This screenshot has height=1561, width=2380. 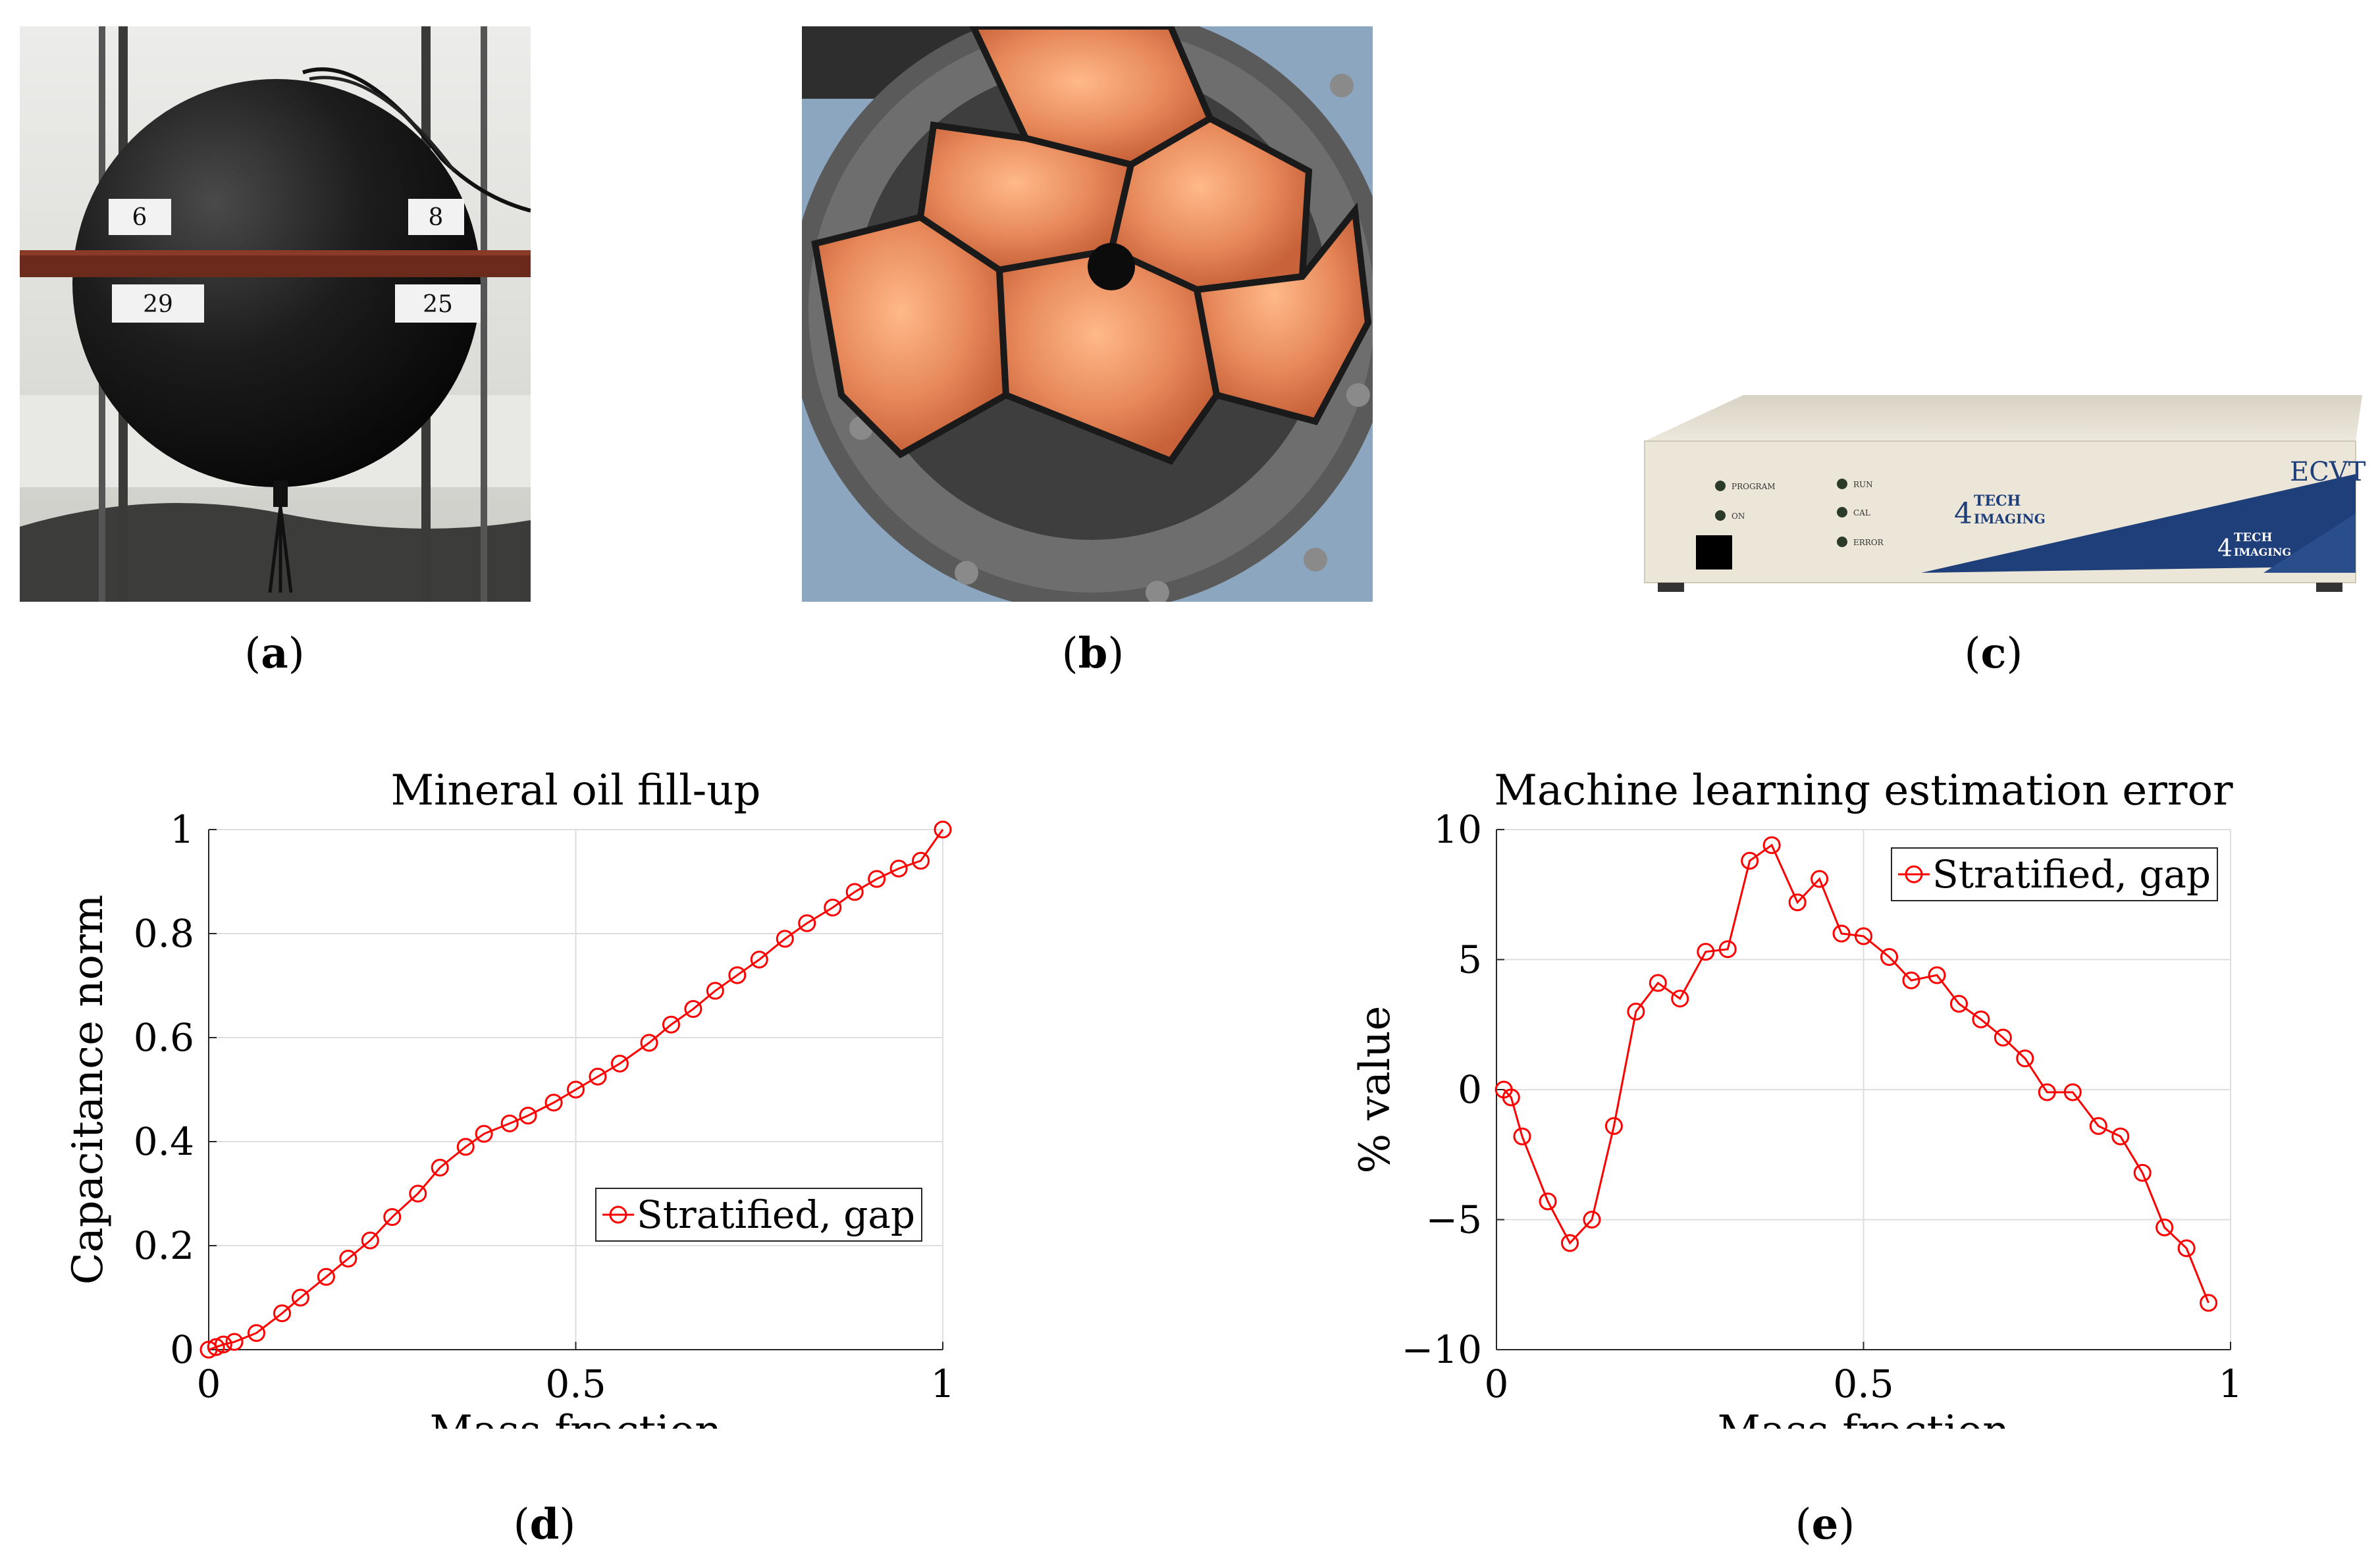 I want to click on indicator-cal: CAL, so click(x=1861, y=512).